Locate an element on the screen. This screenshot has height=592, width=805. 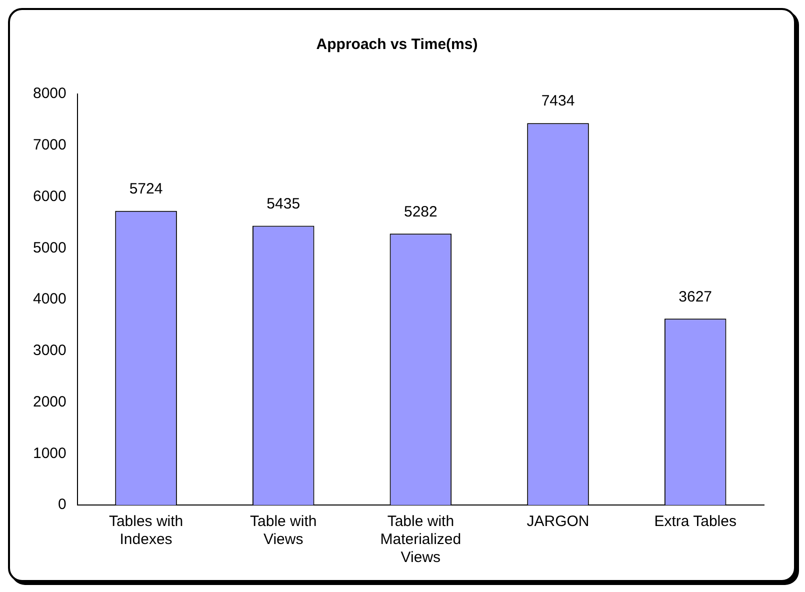
data-label: 7434 is located at coordinates (558, 101).